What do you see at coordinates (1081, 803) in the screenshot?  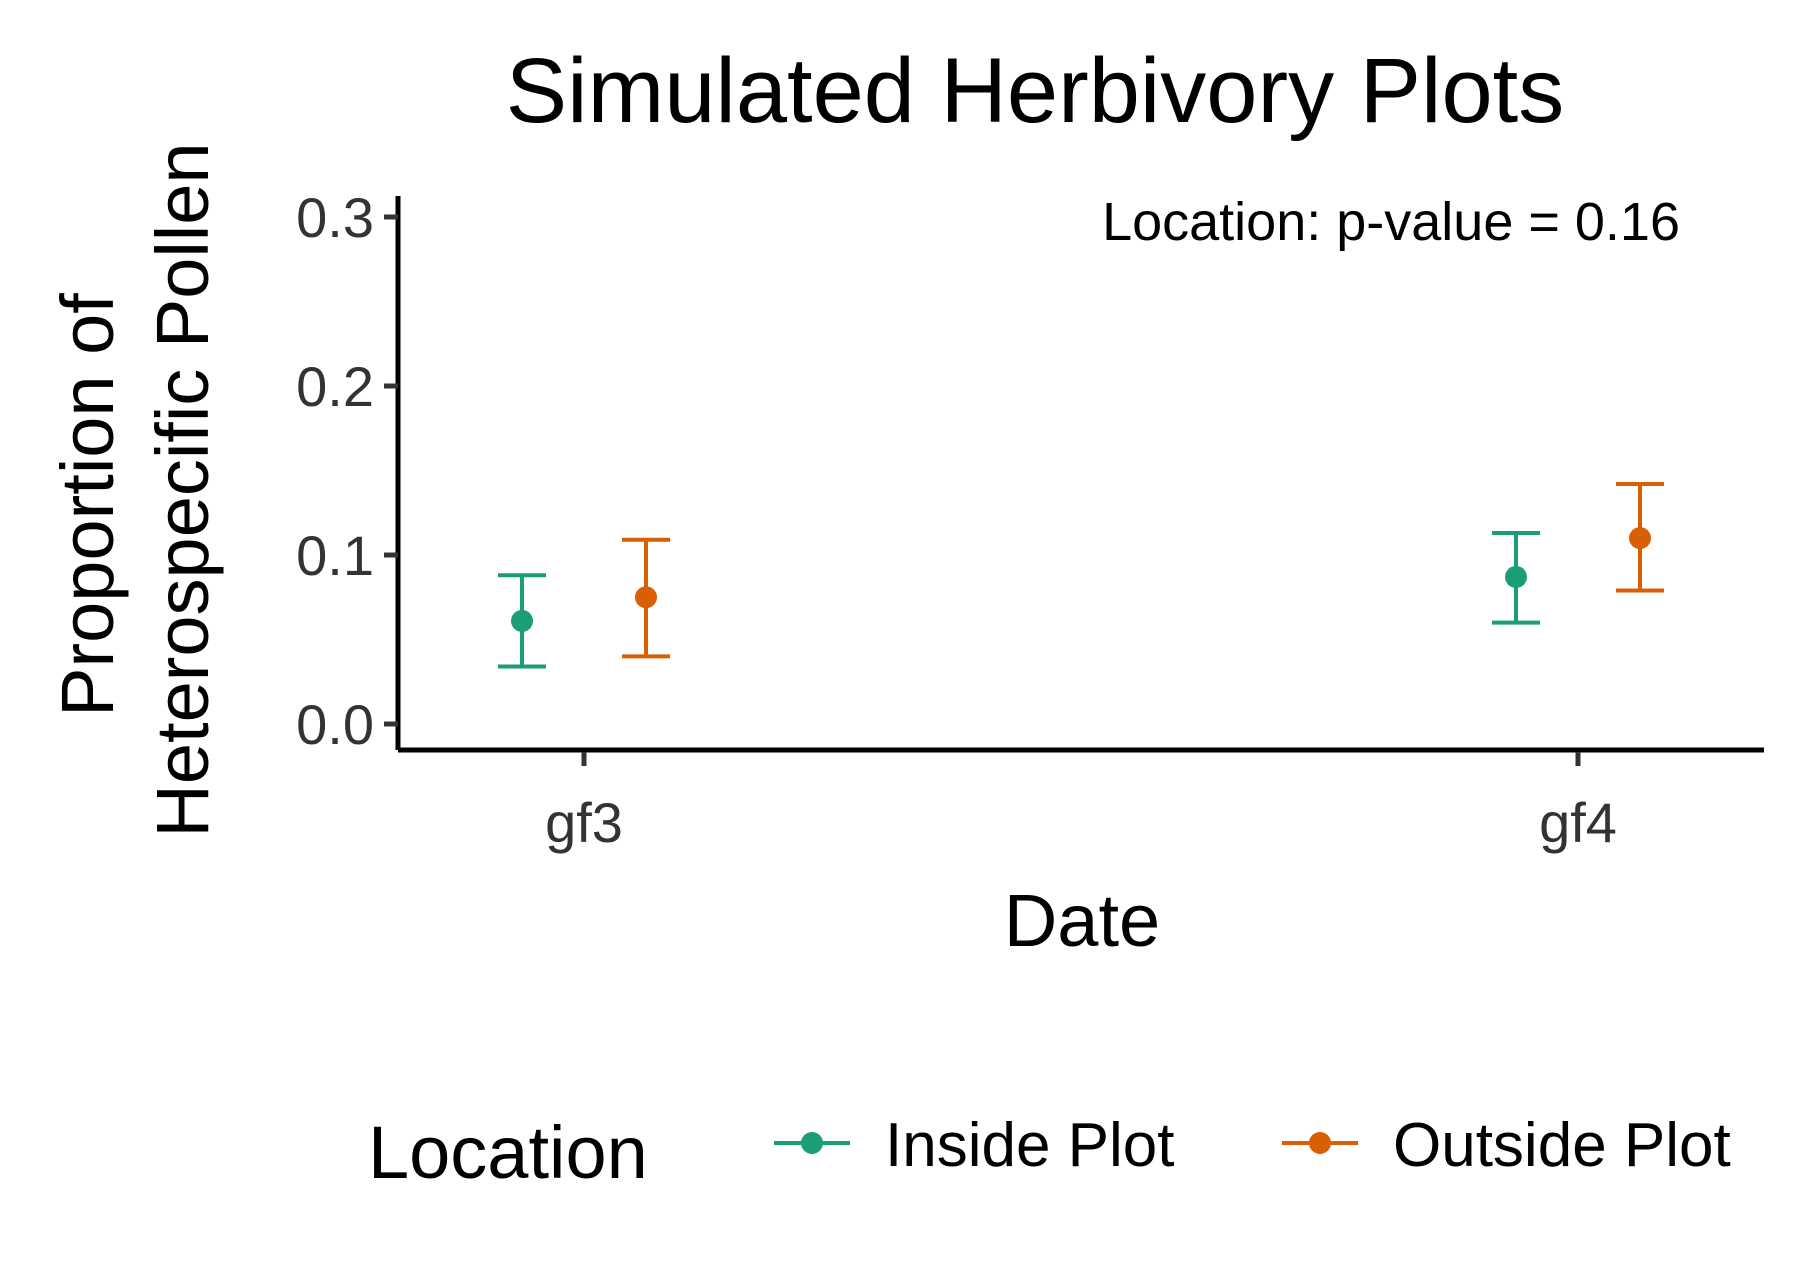 I see `x-ticks: gf3 gf4` at bounding box center [1081, 803].